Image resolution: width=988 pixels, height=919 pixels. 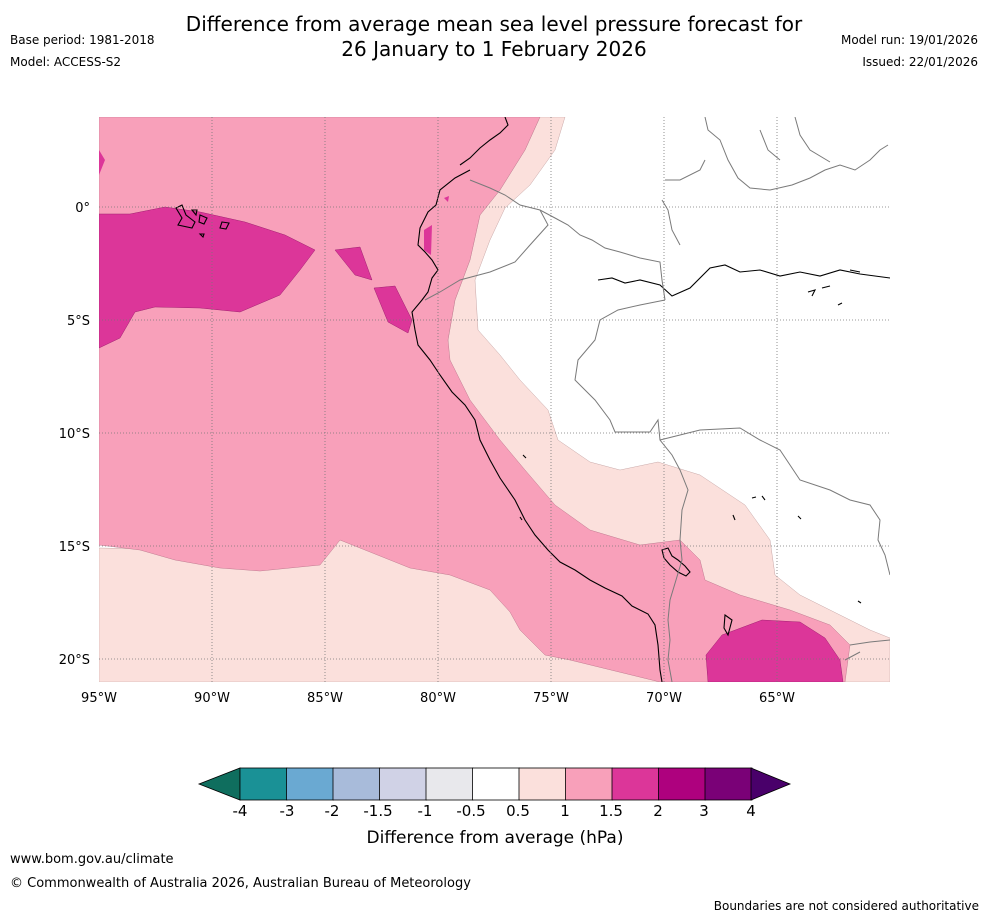 What do you see at coordinates (99, 698) in the screenshot?
I see `lon-label: 95°W` at bounding box center [99, 698].